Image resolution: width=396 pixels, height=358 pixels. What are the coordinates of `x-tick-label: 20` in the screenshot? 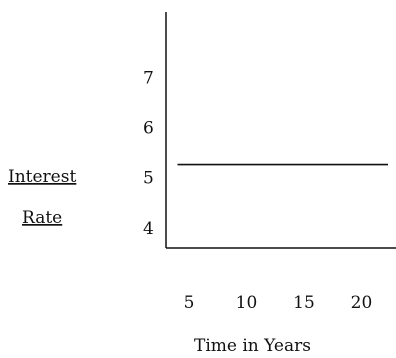 It's located at (362, 303).